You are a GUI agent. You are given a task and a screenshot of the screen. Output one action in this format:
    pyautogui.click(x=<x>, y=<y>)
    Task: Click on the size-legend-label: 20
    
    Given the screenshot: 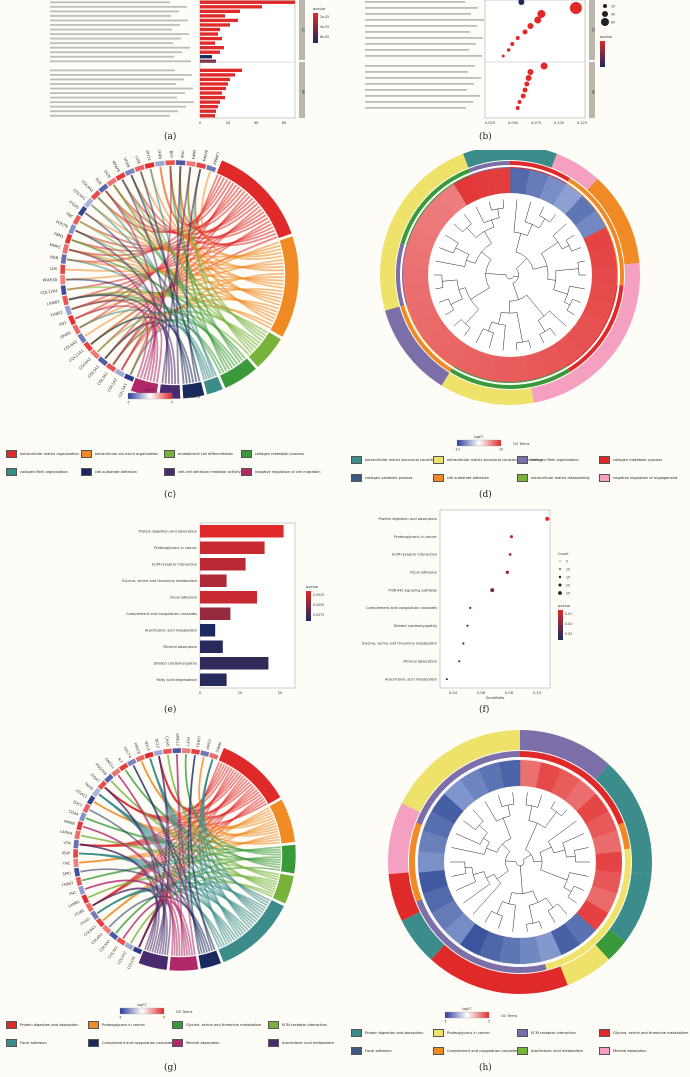 What is the action you would take?
    pyautogui.click(x=568, y=586)
    